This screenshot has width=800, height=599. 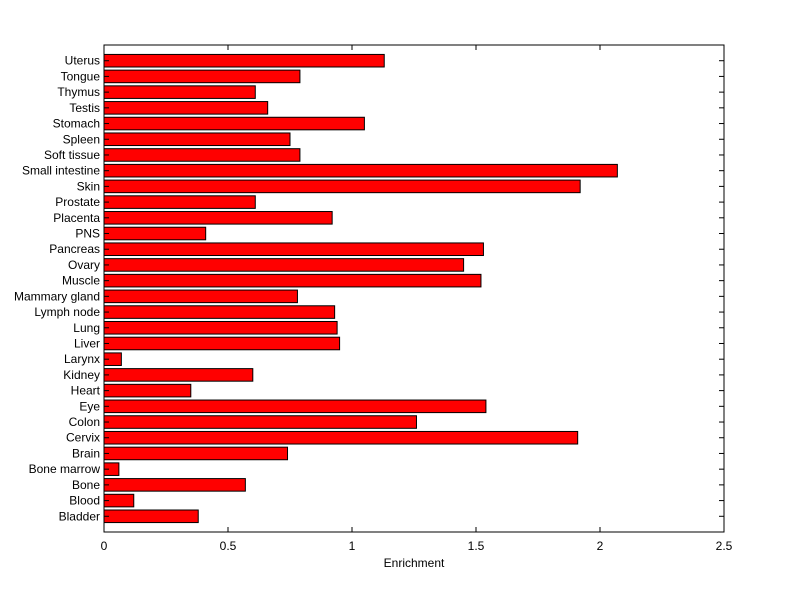 What do you see at coordinates (81, 76) in the screenshot?
I see `y-tick-label: Tongue` at bounding box center [81, 76].